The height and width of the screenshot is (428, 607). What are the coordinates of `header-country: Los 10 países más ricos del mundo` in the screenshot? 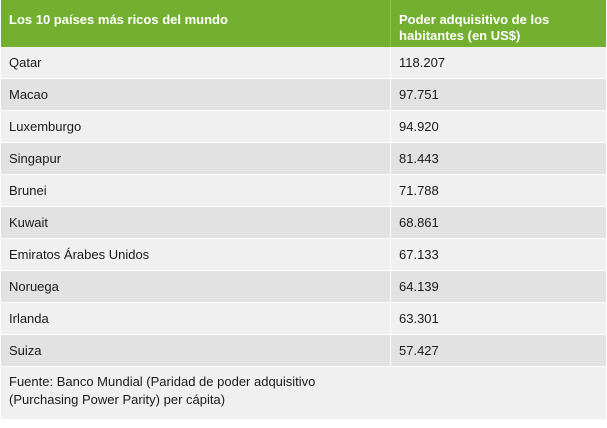 It's located at (196, 23).